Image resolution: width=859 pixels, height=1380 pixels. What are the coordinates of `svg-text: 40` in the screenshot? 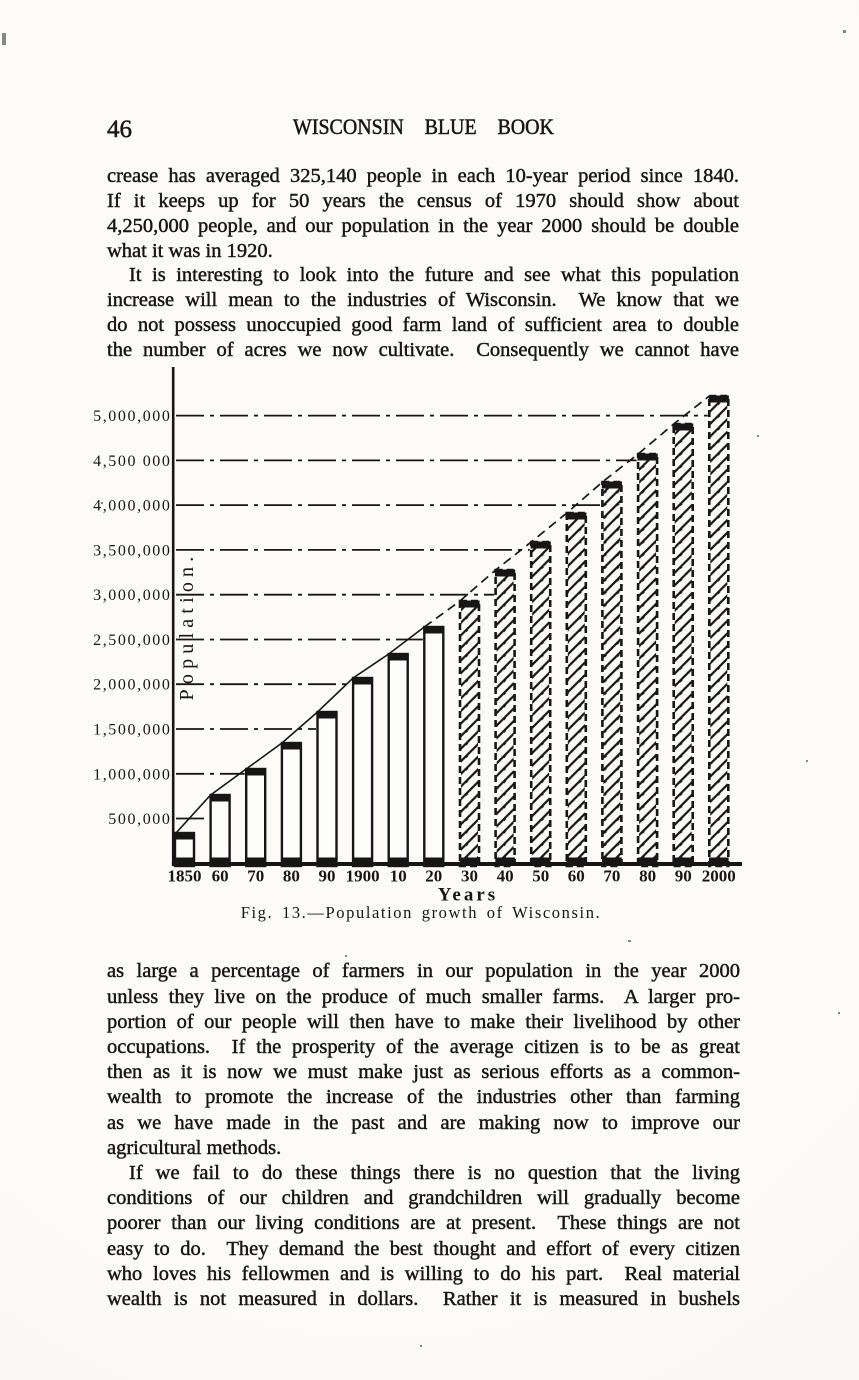 It's located at (505, 876).